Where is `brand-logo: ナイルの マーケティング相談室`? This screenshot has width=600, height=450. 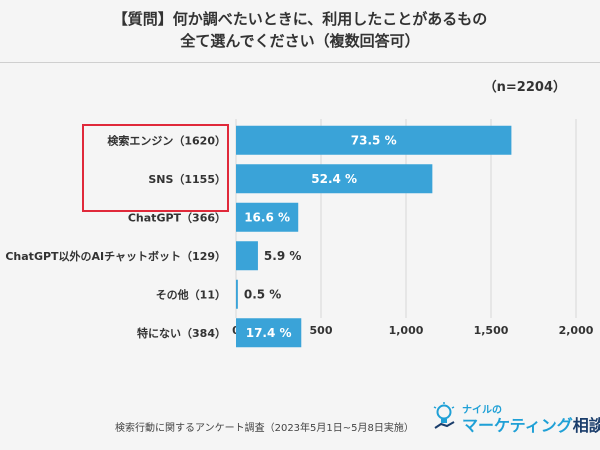 brand-logo: ナイルの マーケティング相談室 is located at coordinates (516, 420).